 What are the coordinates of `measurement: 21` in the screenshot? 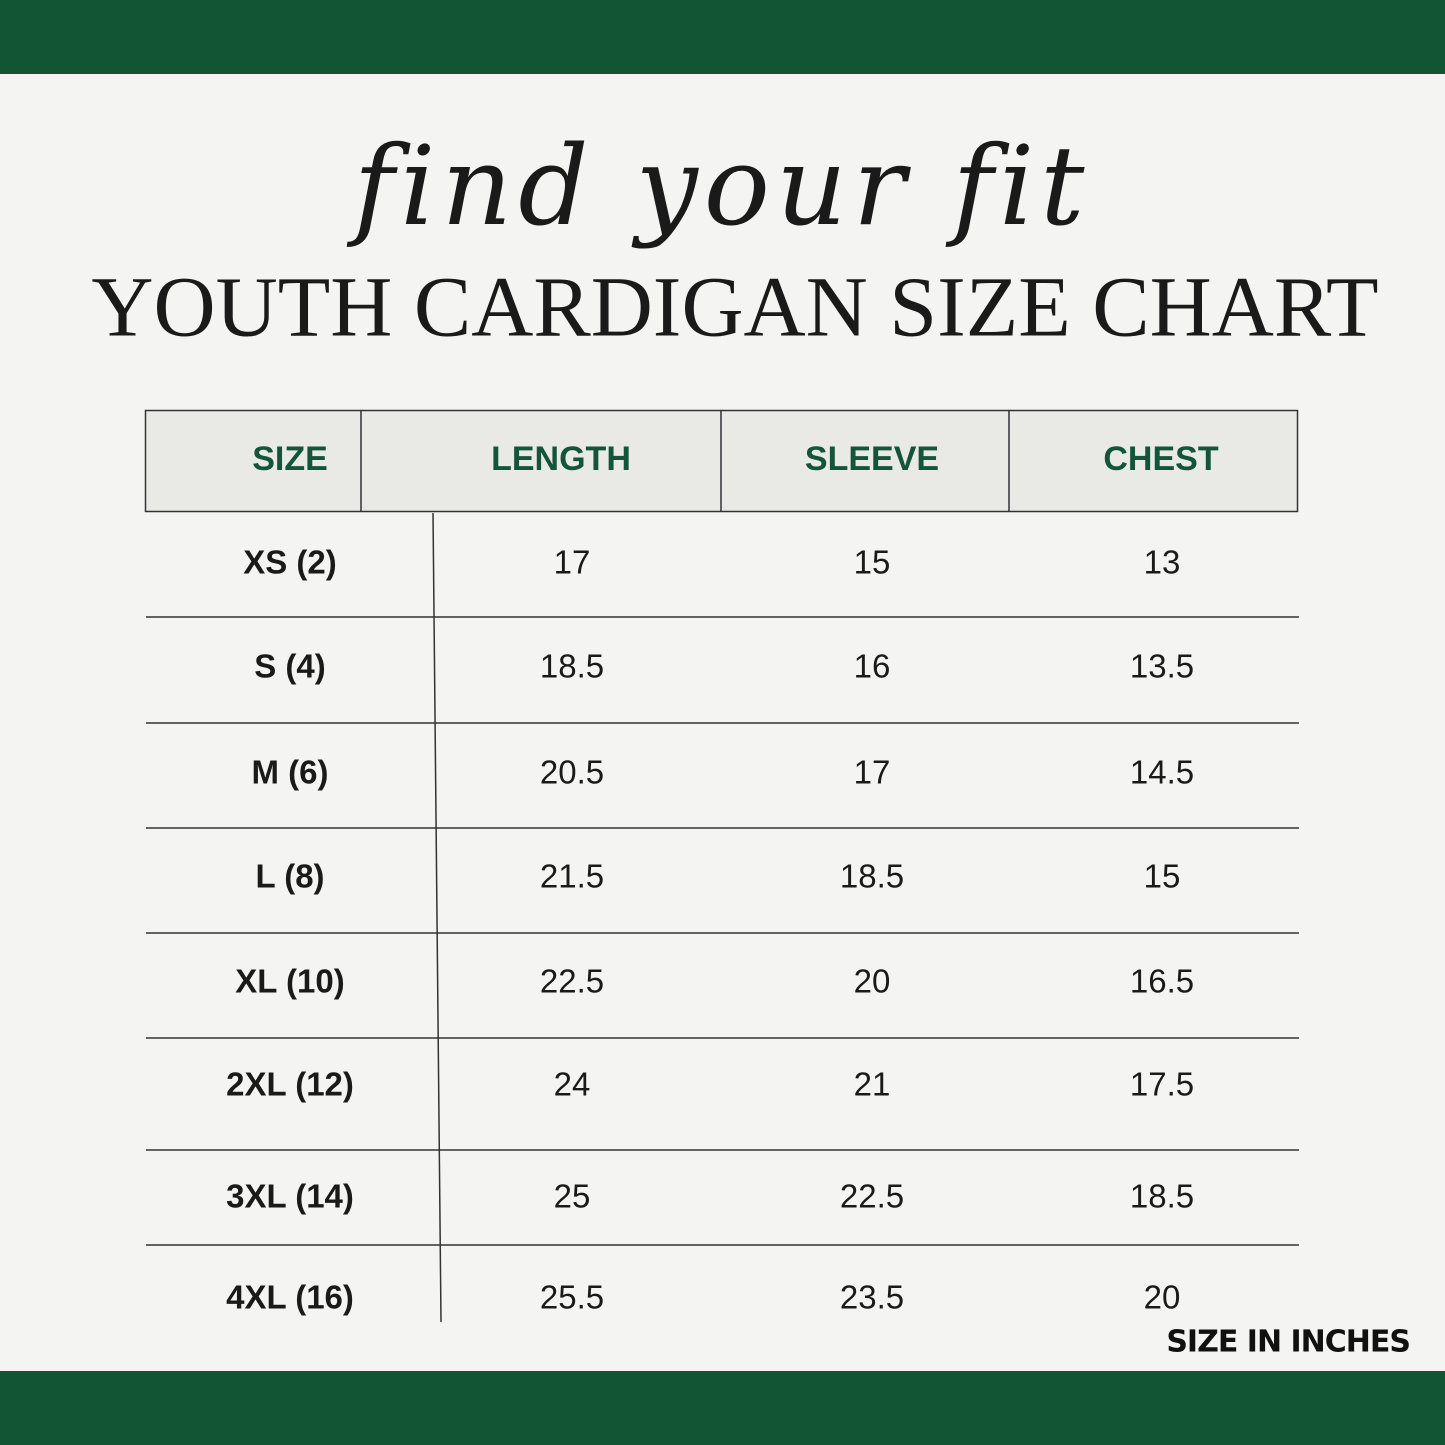 It's located at (872, 1084).